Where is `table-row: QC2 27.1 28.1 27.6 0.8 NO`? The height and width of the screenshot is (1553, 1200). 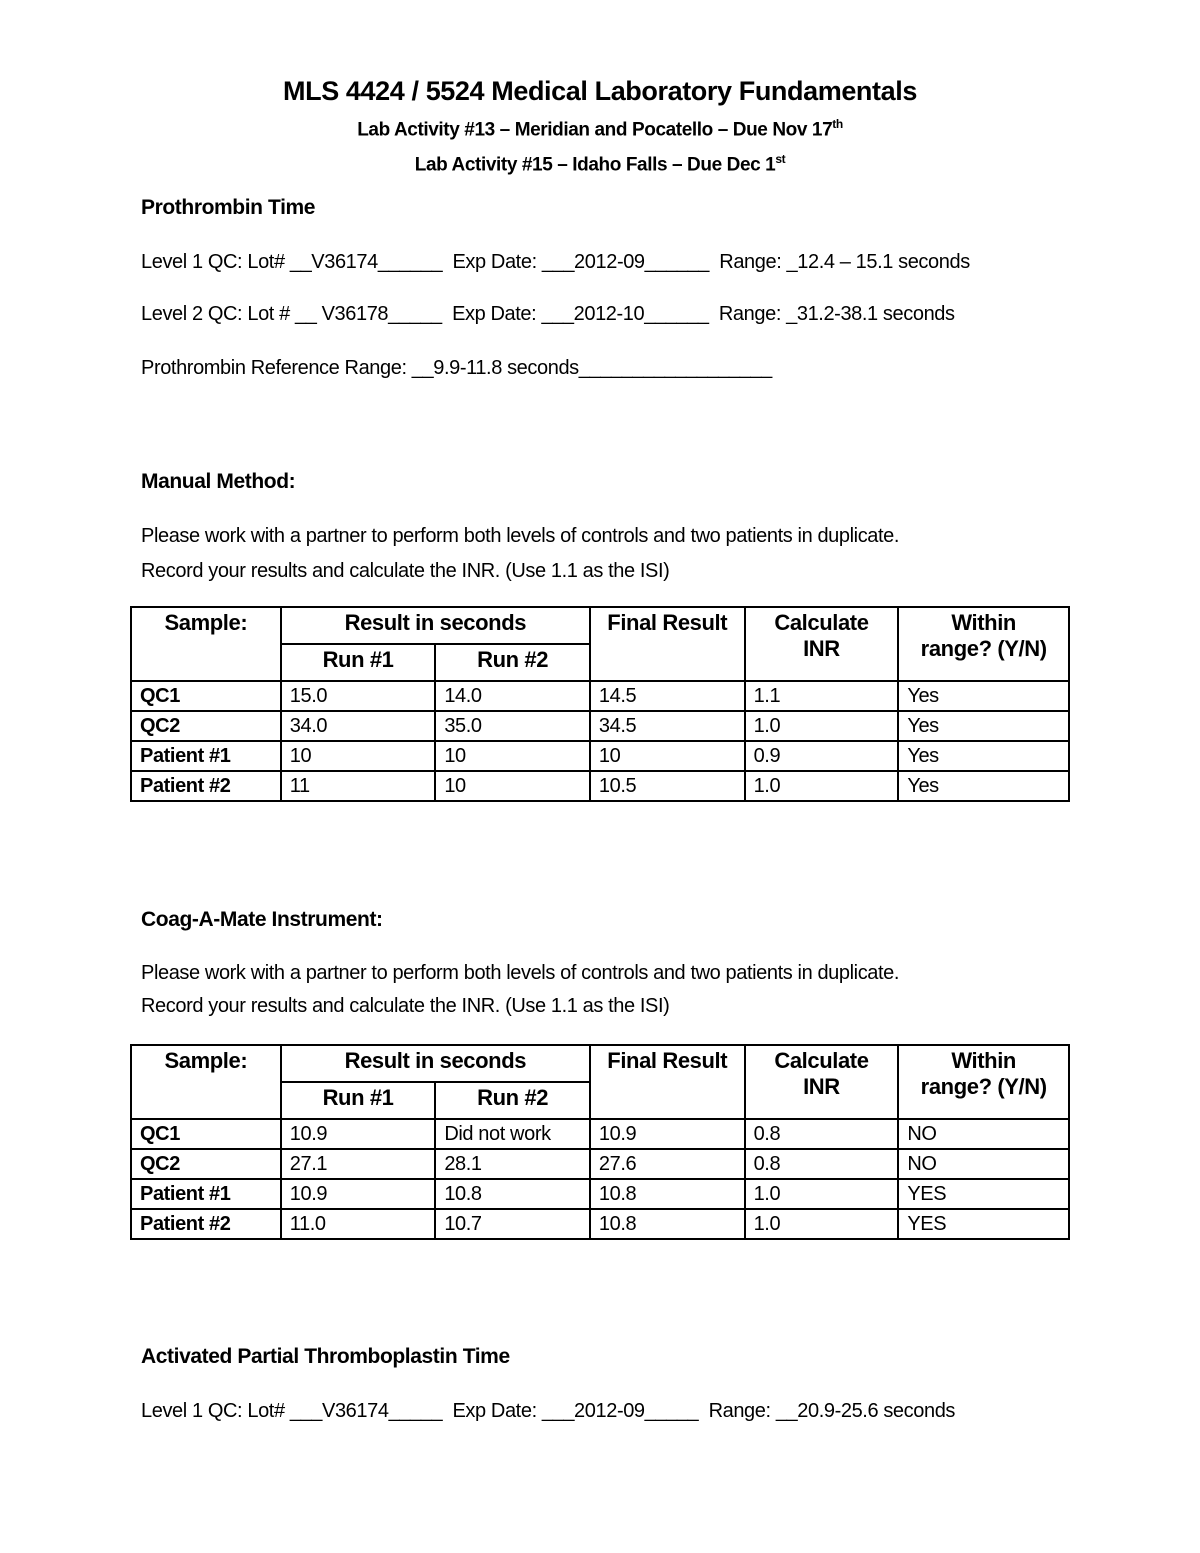 table-row: QC2 27.1 28.1 27.6 0.8 NO is located at coordinates (600, 1164).